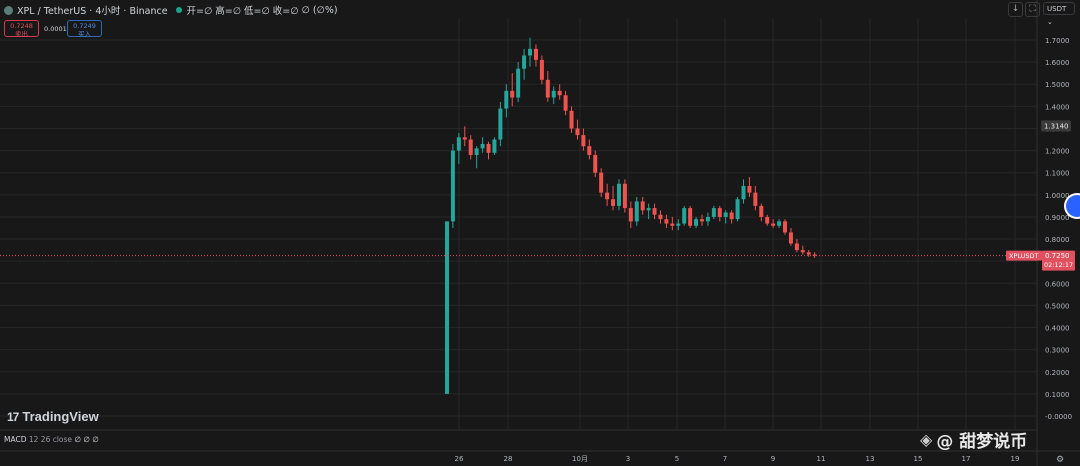 Image resolution: width=1080 pixels, height=466 pixels. What do you see at coordinates (918, 459) in the screenshot?
I see `x-tick-label: 15` at bounding box center [918, 459].